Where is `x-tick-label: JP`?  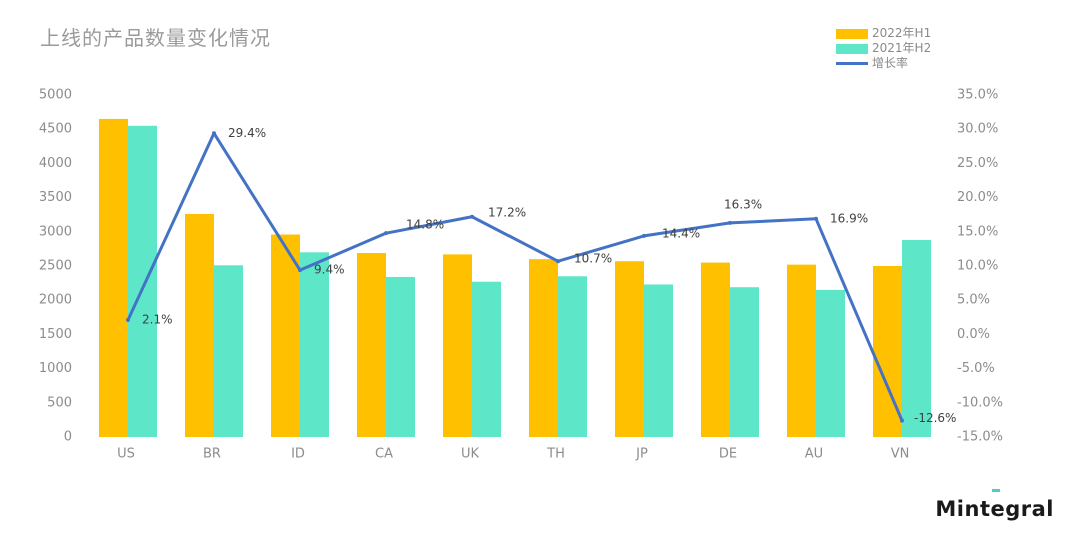 x-tick-label: JP is located at coordinates (641, 454).